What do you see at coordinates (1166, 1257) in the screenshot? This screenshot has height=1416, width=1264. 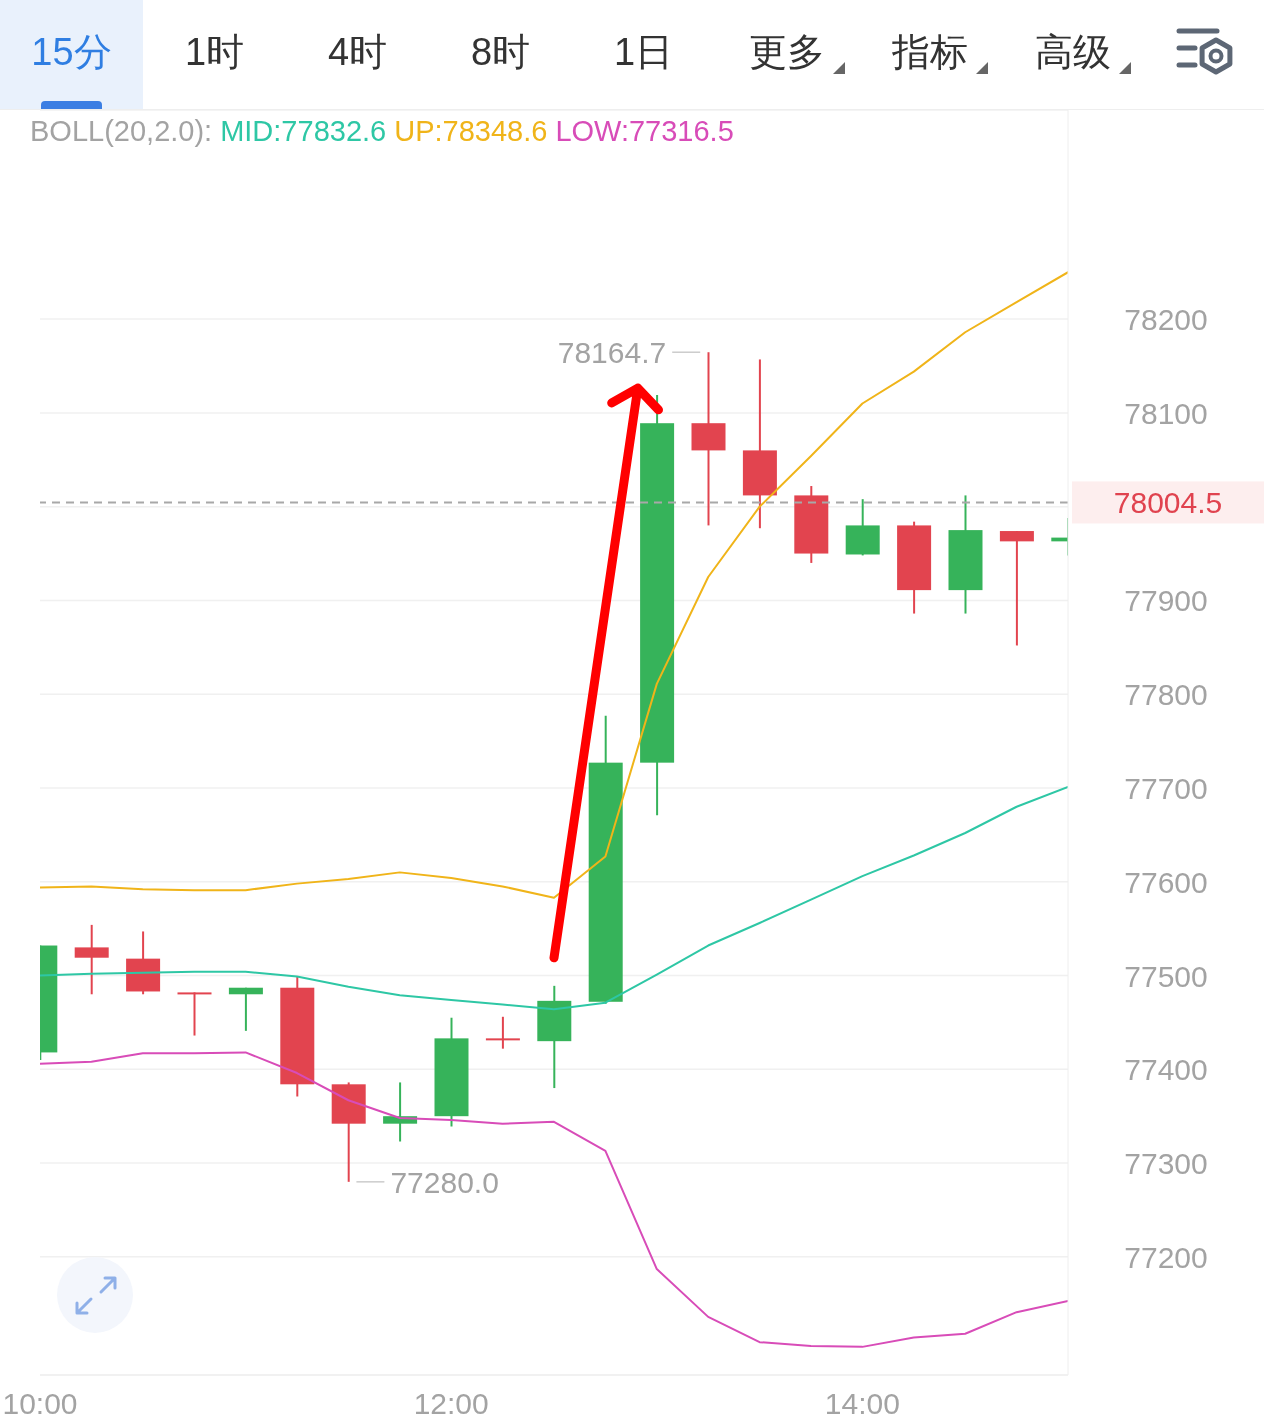 I see `y-tick-label: 77200` at bounding box center [1166, 1257].